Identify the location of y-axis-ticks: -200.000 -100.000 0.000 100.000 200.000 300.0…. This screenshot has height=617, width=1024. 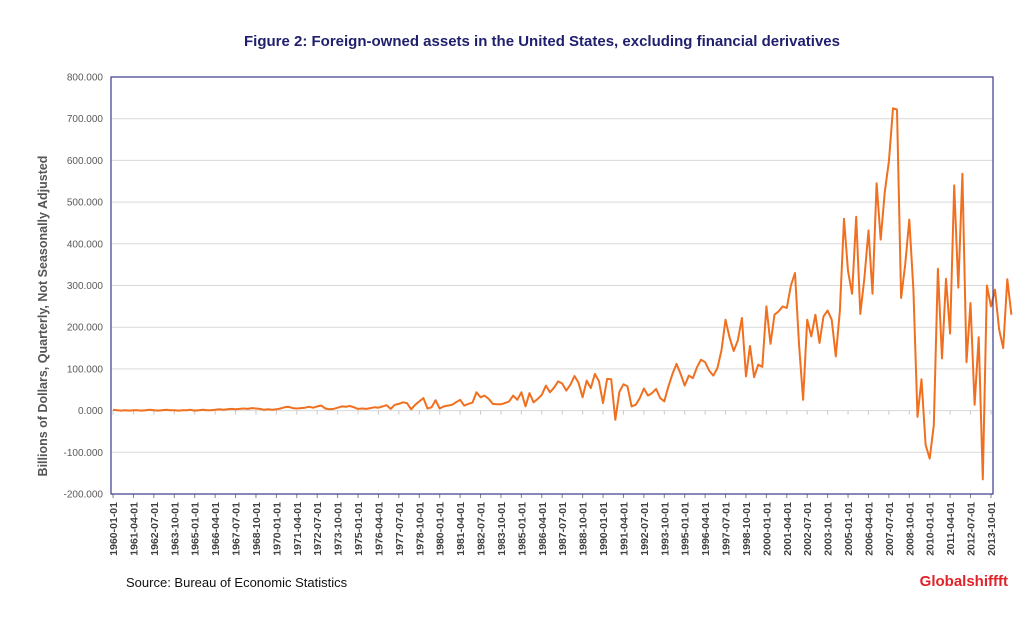
(84, 287).